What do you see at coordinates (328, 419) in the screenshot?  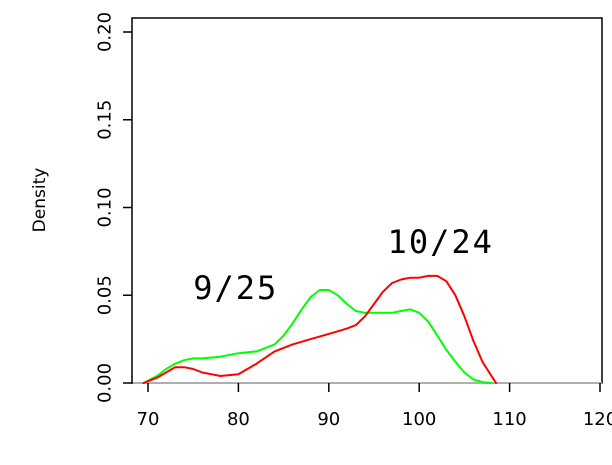 I see `x-tick-label: 90` at bounding box center [328, 419].